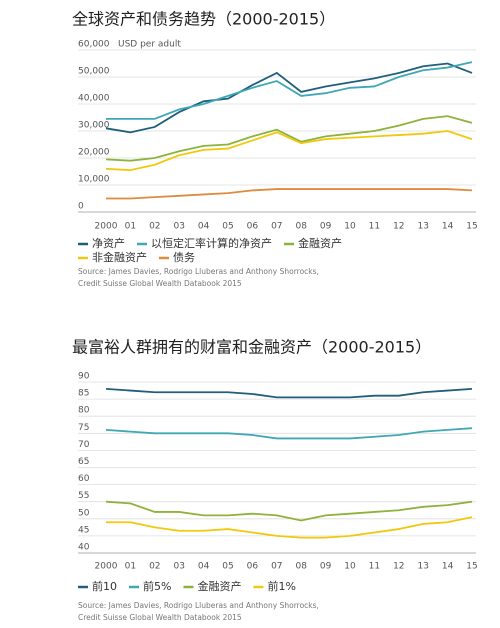  Describe the element at coordinates (84, 513) in the screenshot. I see `y-tick-label: 50` at that location.